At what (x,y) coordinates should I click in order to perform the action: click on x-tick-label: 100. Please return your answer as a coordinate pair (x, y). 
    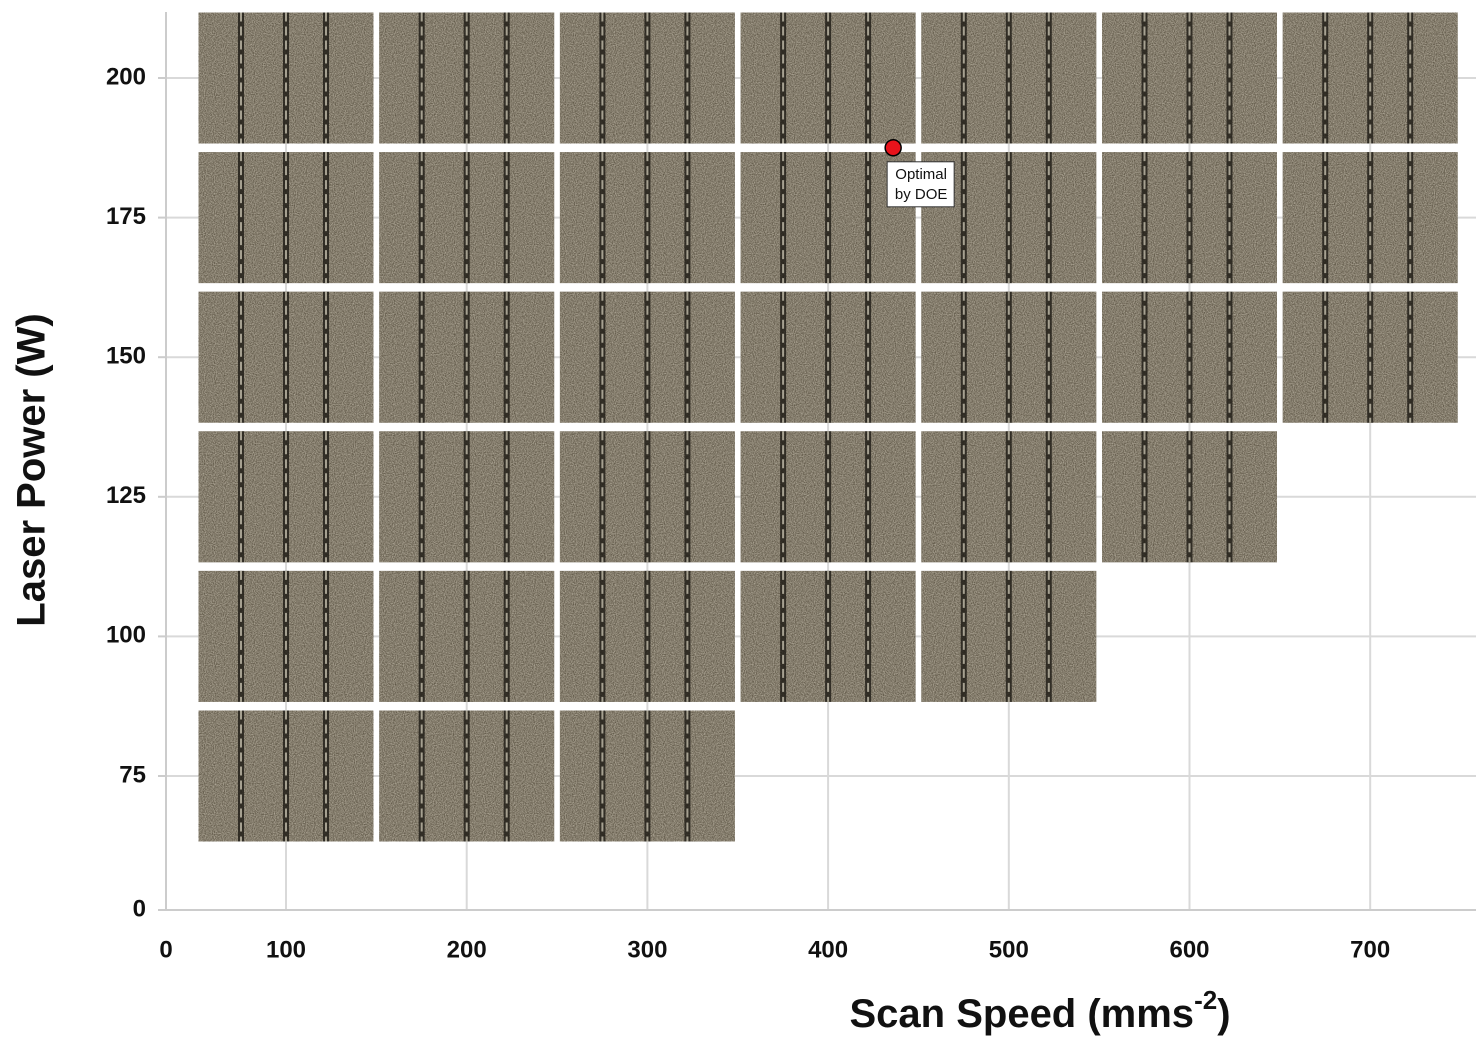
    Looking at the image, I should click on (286, 949).